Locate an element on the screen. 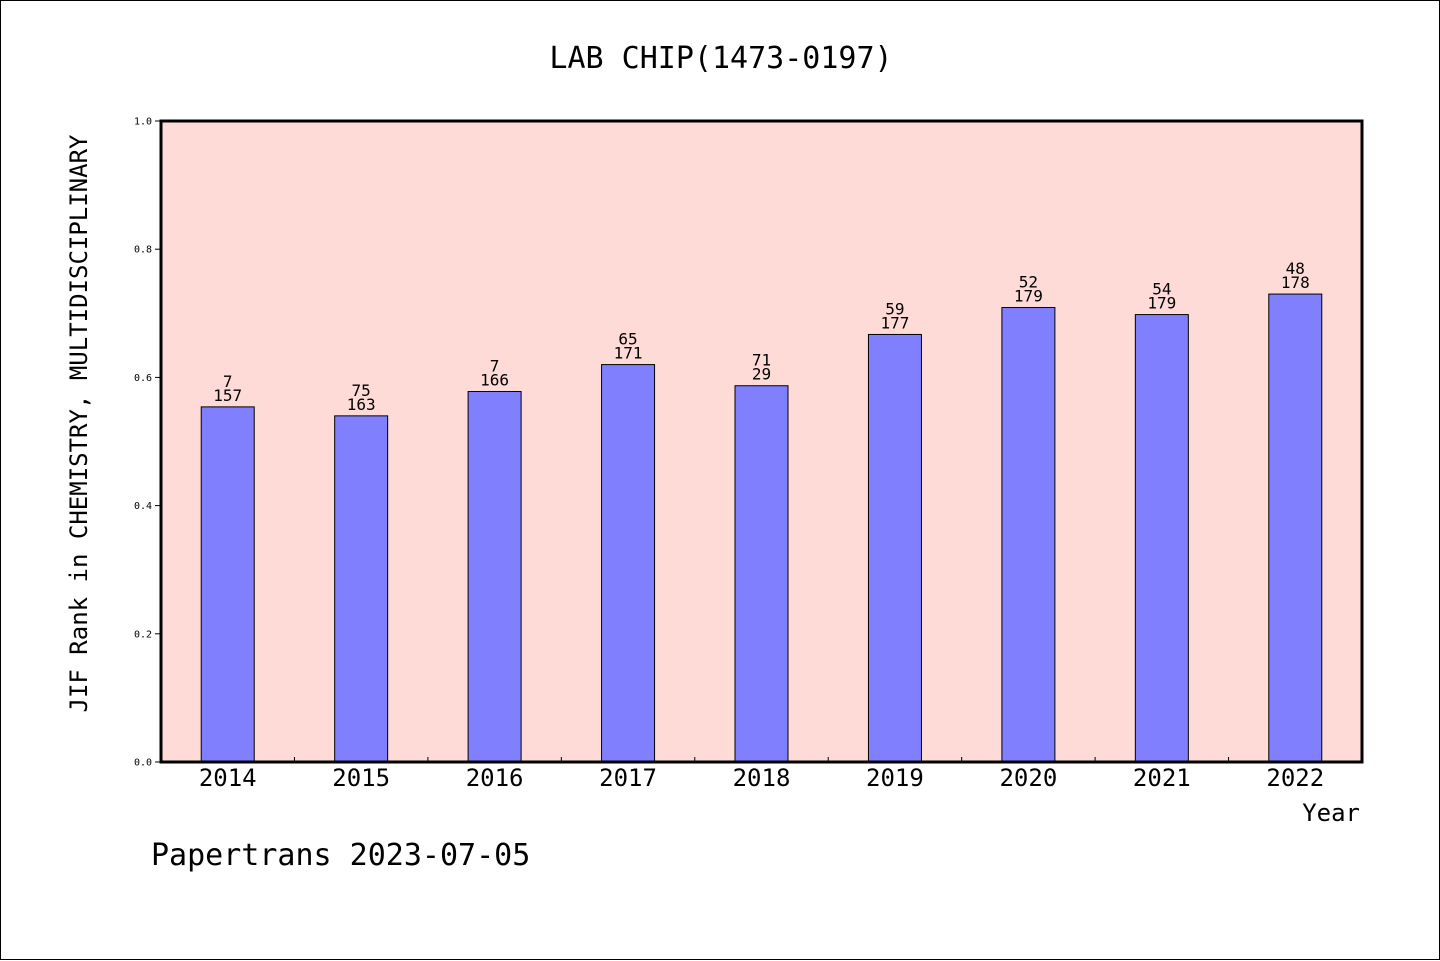 This screenshot has height=961, width=1440. y-axis-label: JIF Rank in CHEMISTRY, MULTIDISCIPLINARY is located at coordinates (79, 423).